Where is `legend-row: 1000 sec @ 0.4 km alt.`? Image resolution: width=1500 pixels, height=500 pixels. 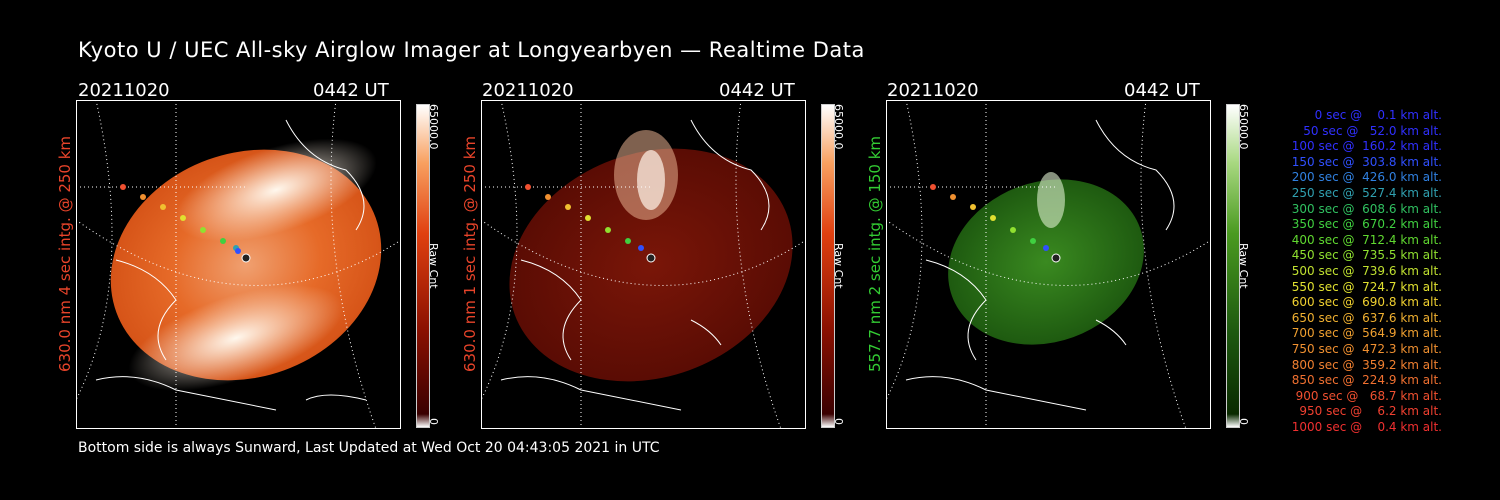
legend-row: 1000 sec @ 0.4 km alt. is located at coordinates (1366, 426).